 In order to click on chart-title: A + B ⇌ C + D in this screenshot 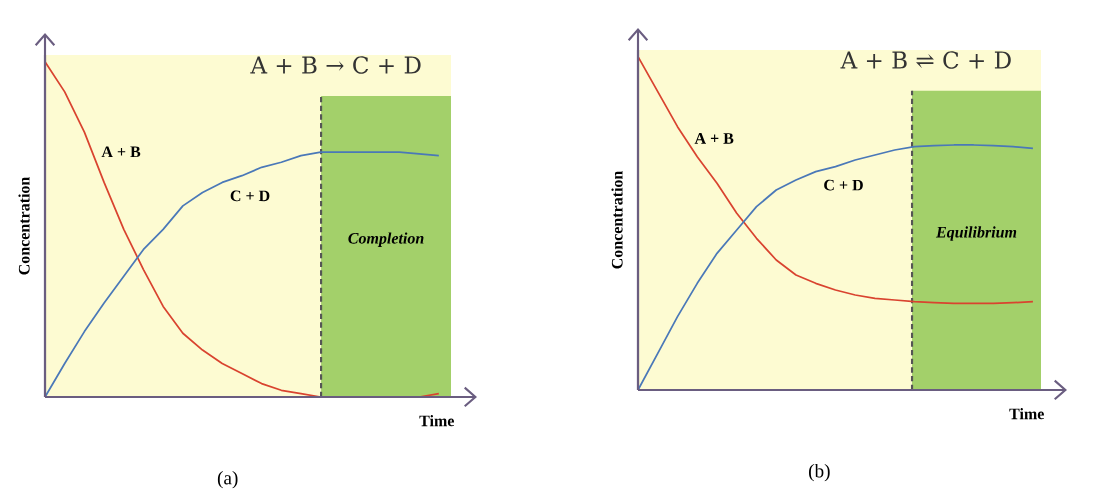, I will do `click(925, 60)`.